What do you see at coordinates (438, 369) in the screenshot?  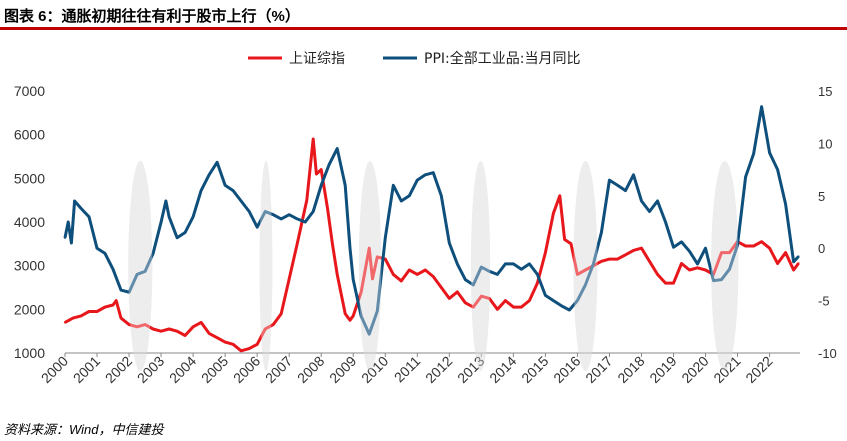 I see `x-tick-label: 2012` at bounding box center [438, 369].